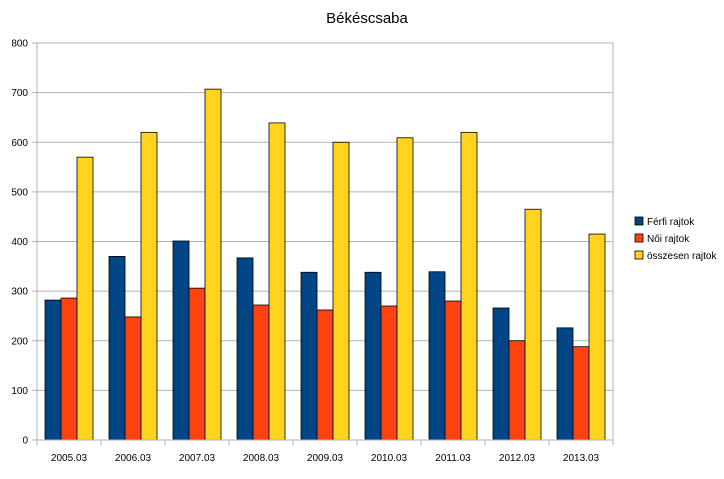  Describe the element at coordinates (533, 324) in the screenshot. I see `bar-3-2012.03` at that location.